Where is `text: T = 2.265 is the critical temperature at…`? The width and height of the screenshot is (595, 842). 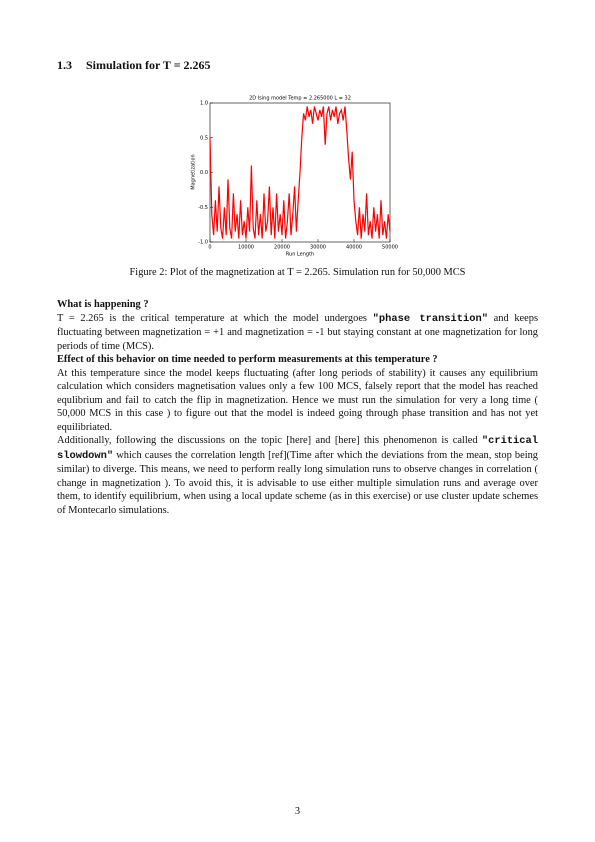
text: T = 2.265 is the critical temperature at… is located at coordinates (215, 318).